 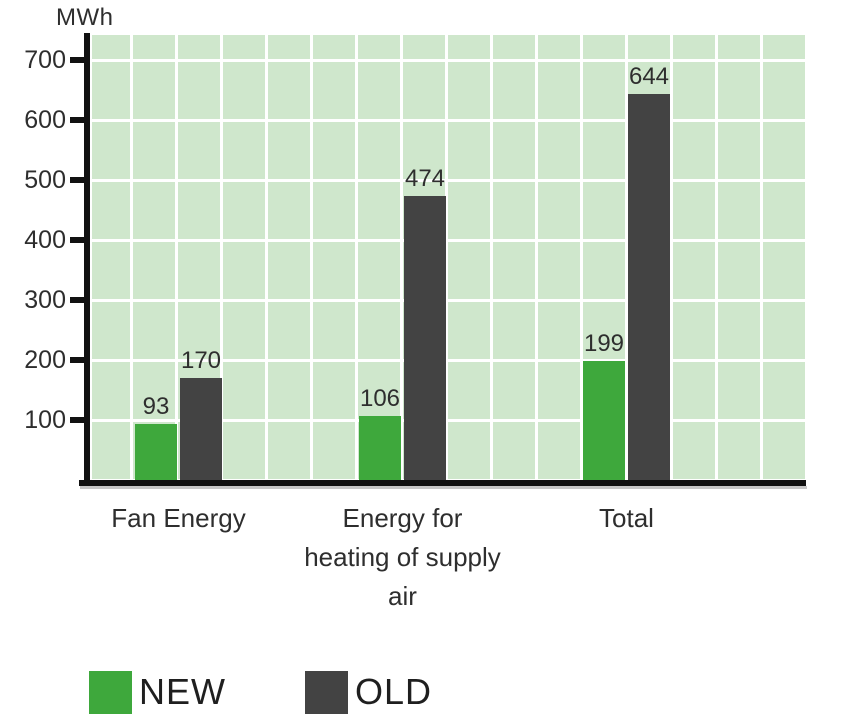 What do you see at coordinates (425, 178) in the screenshot?
I see `bar-value-label: 474` at bounding box center [425, 178].